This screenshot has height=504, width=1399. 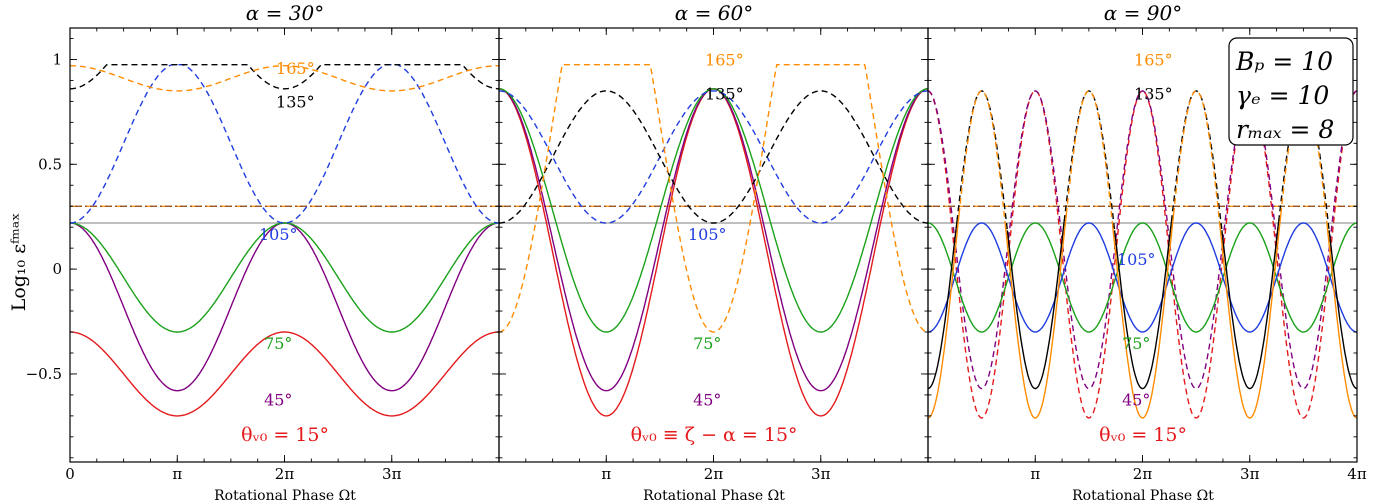 What do you see at coordinates (1357, 474) in the screenshot?
I see `x-tick-label: 4π` at bounding box center [1357, 474].